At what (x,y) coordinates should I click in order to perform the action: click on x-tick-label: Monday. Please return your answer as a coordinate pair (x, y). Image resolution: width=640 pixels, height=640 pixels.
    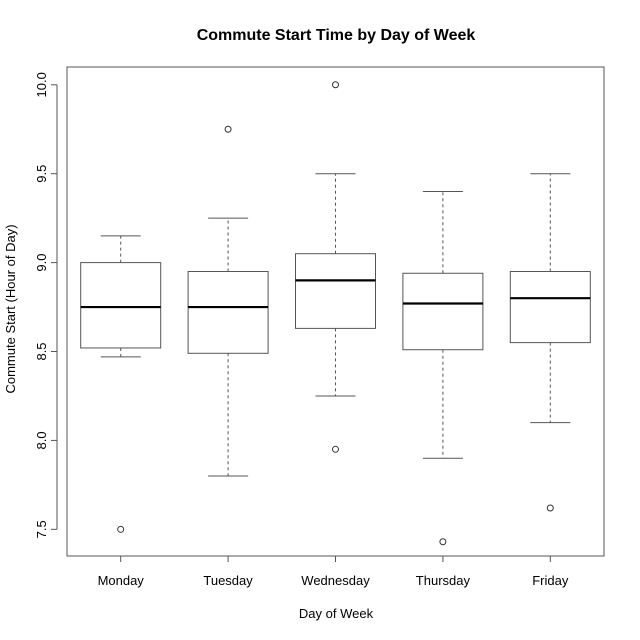
    Looking at the image, I should click on (121, 580).